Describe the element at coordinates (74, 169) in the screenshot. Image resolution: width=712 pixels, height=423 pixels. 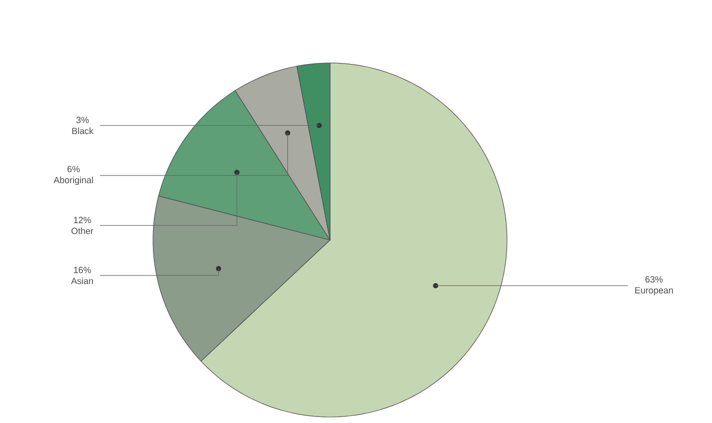
I see `data-label: 6%` at that location.